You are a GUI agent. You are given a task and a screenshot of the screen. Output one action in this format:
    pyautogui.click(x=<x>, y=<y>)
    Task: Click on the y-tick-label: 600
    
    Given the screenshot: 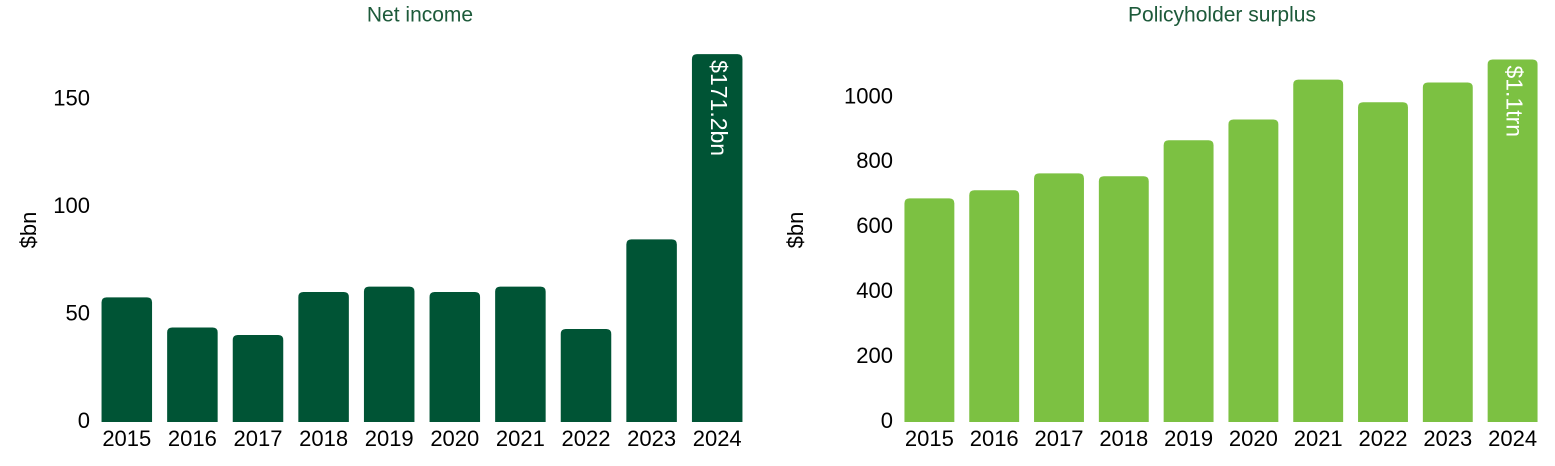 What is the action you would take?
    pyautogui.click(x=874, y=225)
    